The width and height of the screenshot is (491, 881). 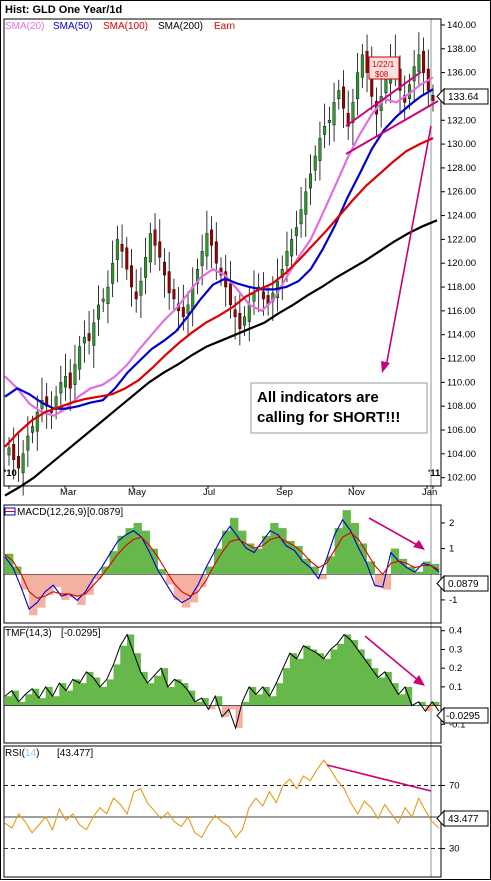 What do you see at coordinates (222, 799) in the screenshot?
I see `rsi-line` at bounding box center [222, 799].